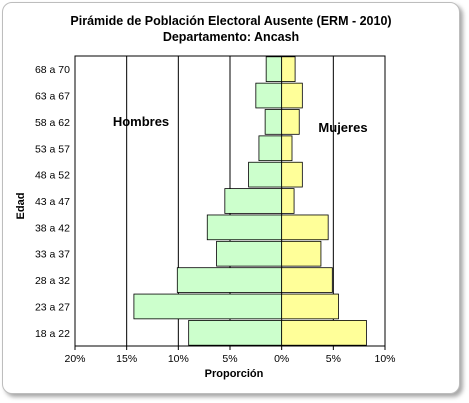 The image size is (469, 403). What do you see at coordinates (52, 97) in the screenshot?
I see `y-tick-label: 63 a 67` at bounding box center [52, 97].